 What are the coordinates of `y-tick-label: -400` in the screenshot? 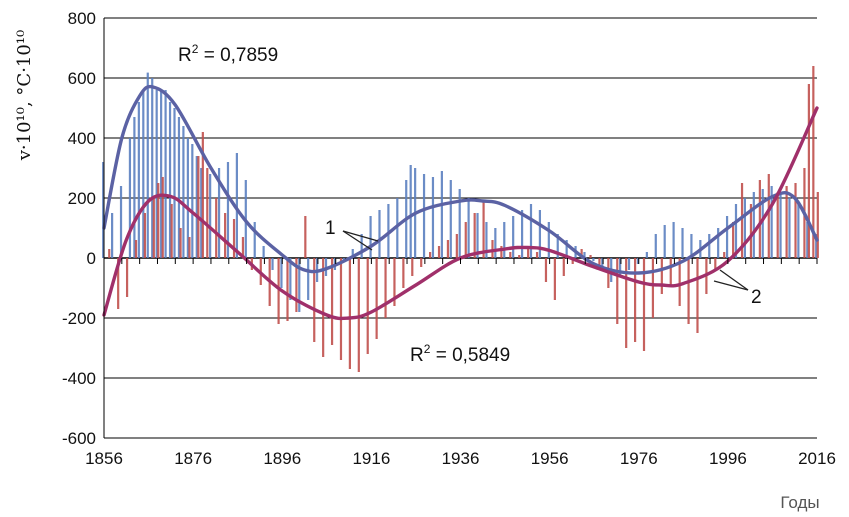 It's located at (79, 378).